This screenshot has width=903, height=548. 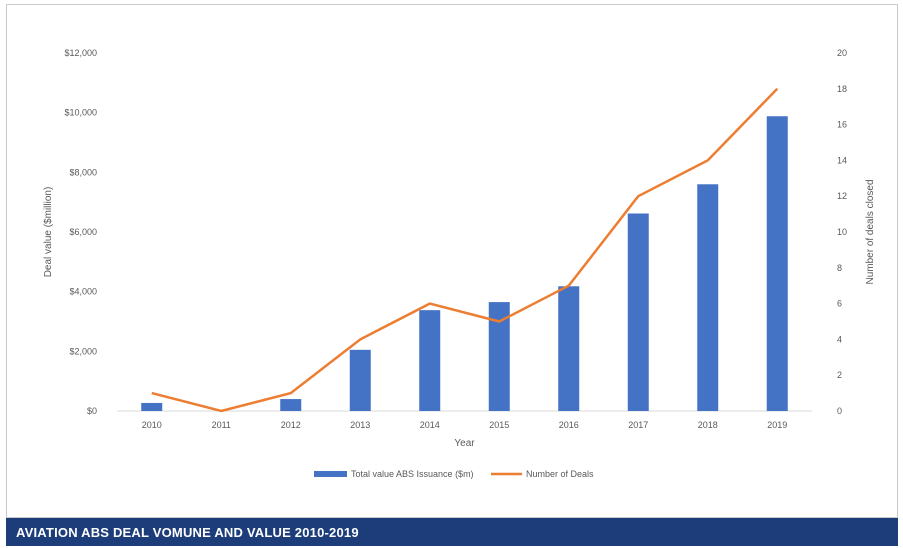 What do you see at coordinates (412, 474) in the screenshot?
I see `legend-bar-label: Total value ABS Issuance ($m)` at bounding box center [412, 474].